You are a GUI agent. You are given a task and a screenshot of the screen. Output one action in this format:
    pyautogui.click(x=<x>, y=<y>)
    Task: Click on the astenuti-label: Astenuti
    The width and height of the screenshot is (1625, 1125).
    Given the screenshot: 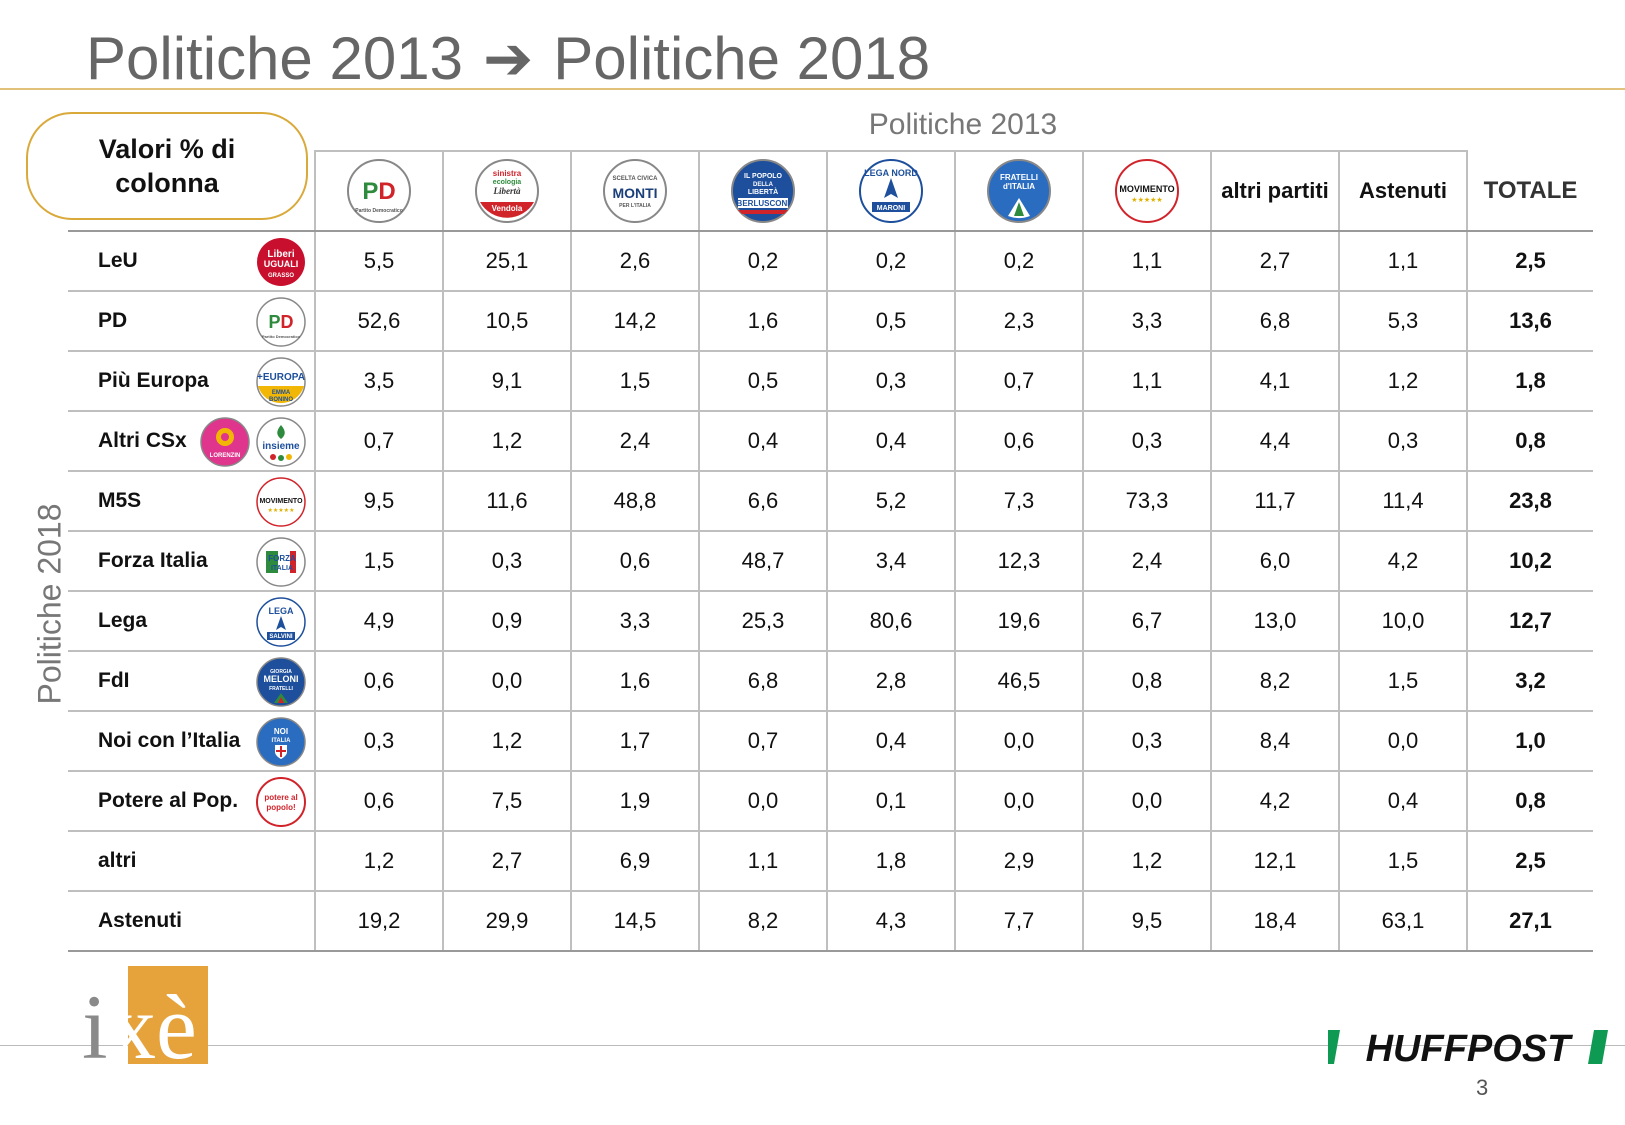 What is the action you would take?
    pyautogui.click(x=1403, y=190)
    